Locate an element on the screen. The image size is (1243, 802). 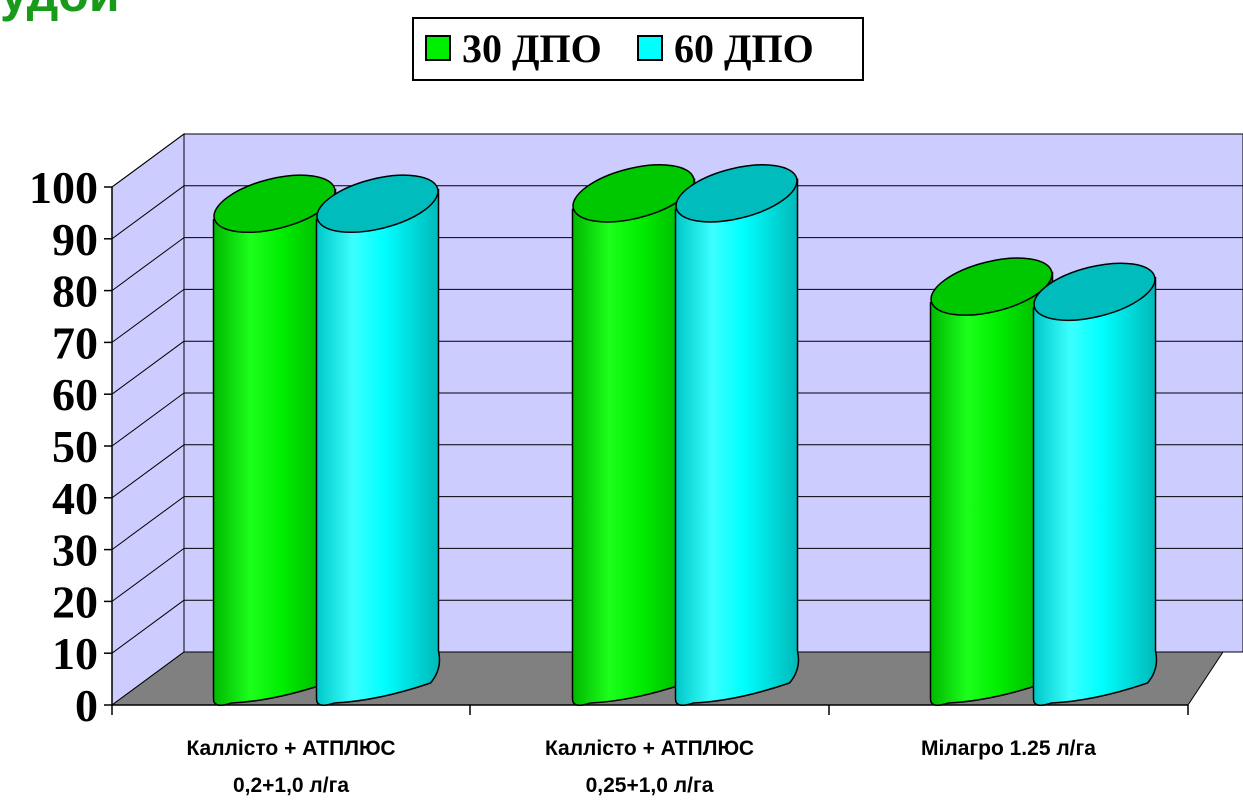
y-tick-label: 80 is located at coordinates (75, 291).